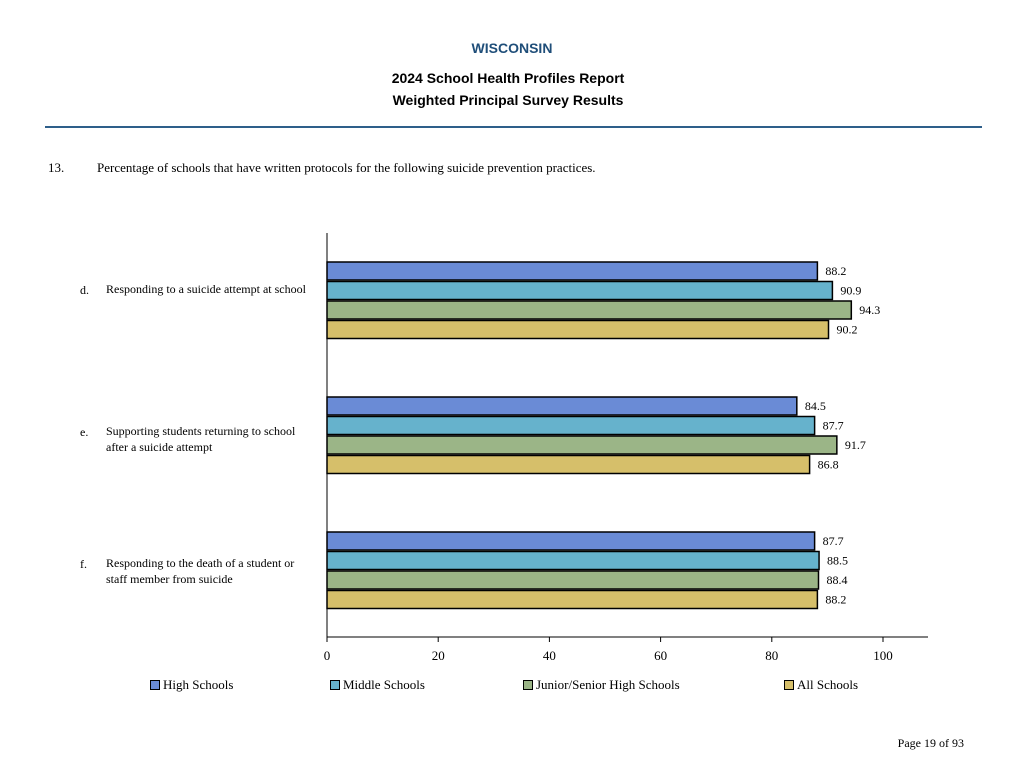  What do you see at coordinates (83, 564) in the screenshot?
I see `category-letter-f: f.` at bounding box center [83, 564].